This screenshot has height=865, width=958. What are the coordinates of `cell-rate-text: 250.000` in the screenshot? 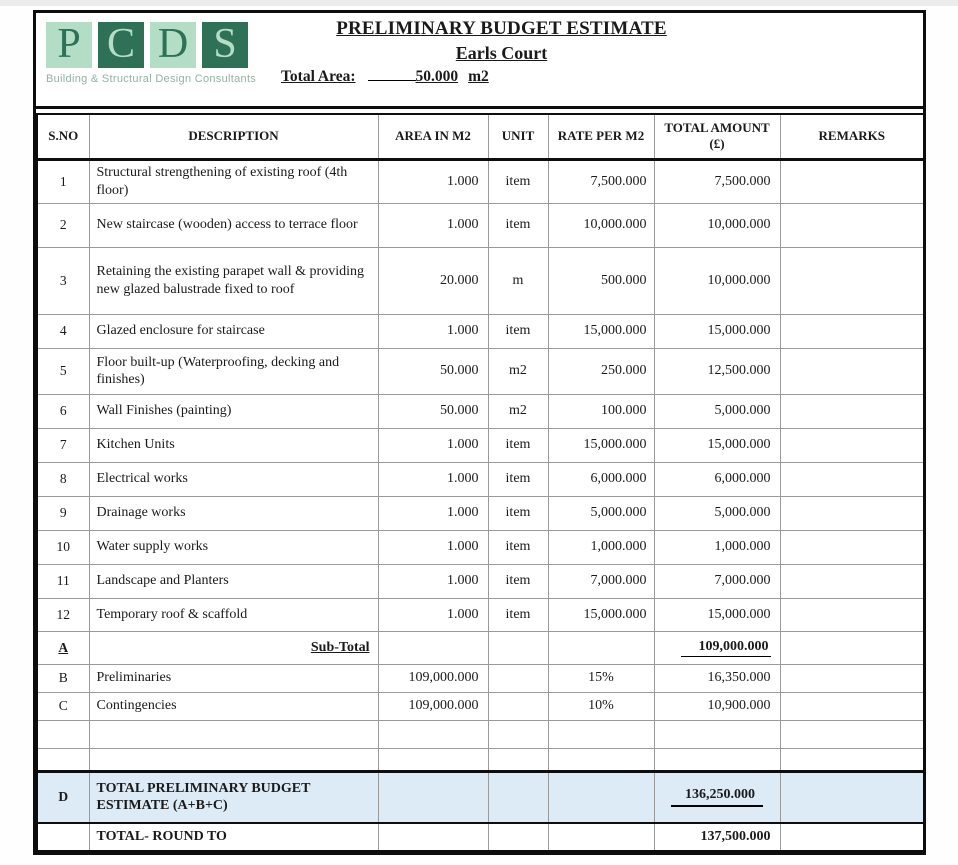 It's located at (624, 370).